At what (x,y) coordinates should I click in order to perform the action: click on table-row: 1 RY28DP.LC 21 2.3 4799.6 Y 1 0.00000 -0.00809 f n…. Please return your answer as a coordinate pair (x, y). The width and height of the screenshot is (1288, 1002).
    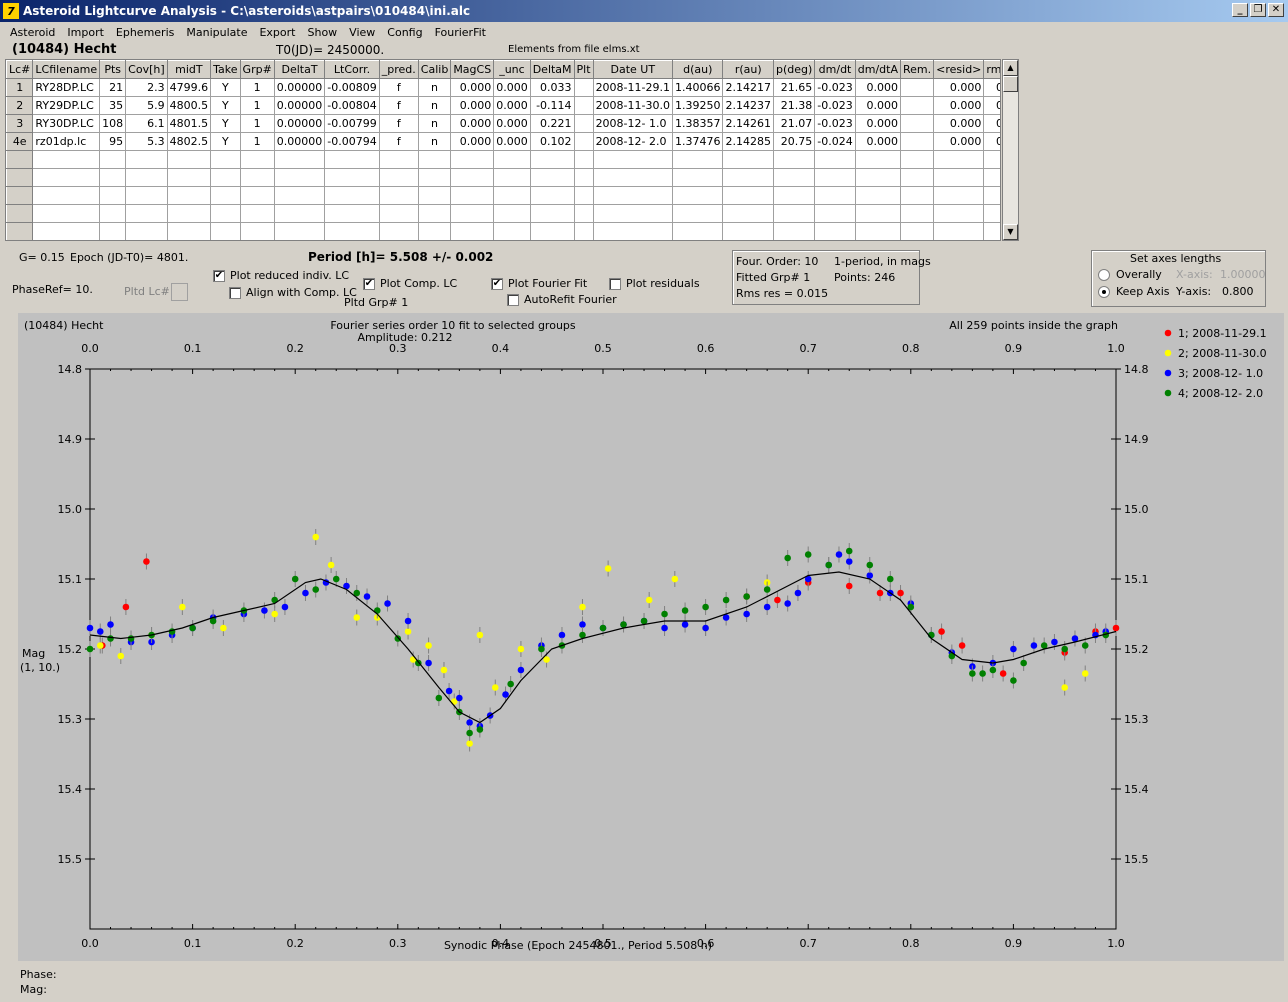
    Looking at the image, I should click on (503, 87).